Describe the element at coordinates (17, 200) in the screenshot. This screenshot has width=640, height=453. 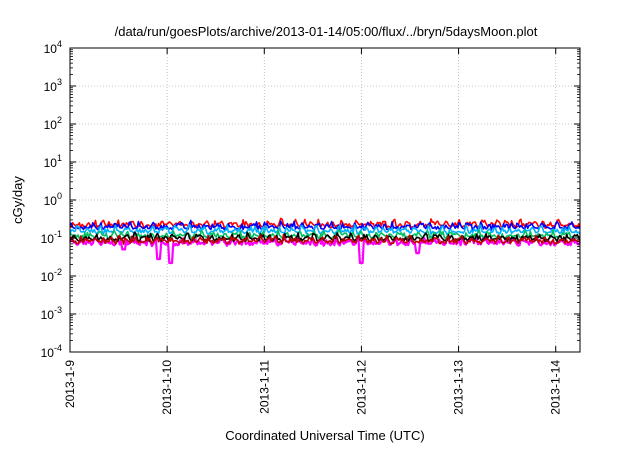
I see `y-axis-label: cGy/day` at that location.